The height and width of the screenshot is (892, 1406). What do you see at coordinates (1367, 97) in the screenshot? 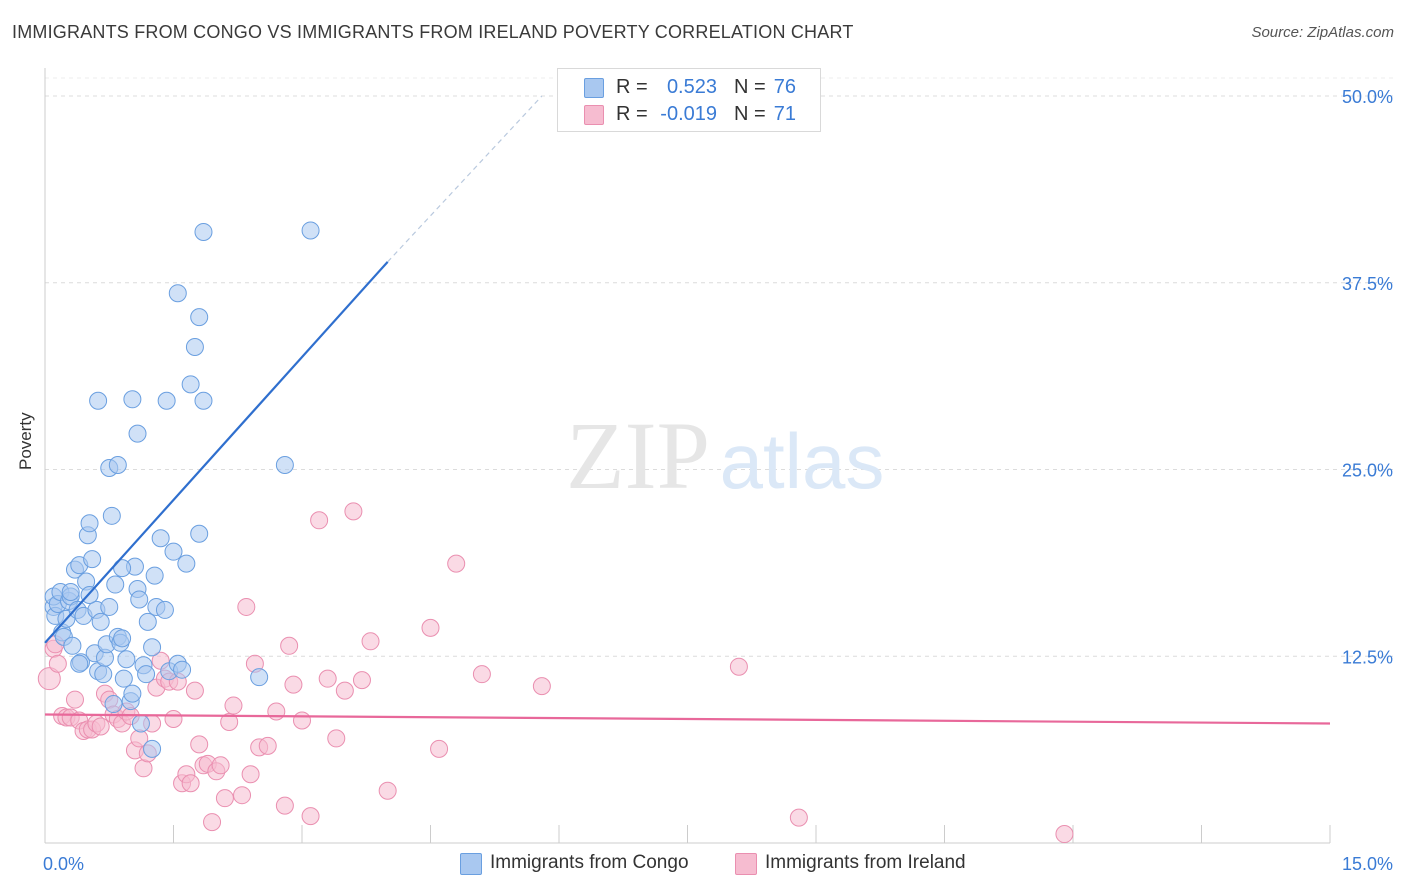
I see `y-tick-label-3: 50.0%` at bounding box center [1367, 97].